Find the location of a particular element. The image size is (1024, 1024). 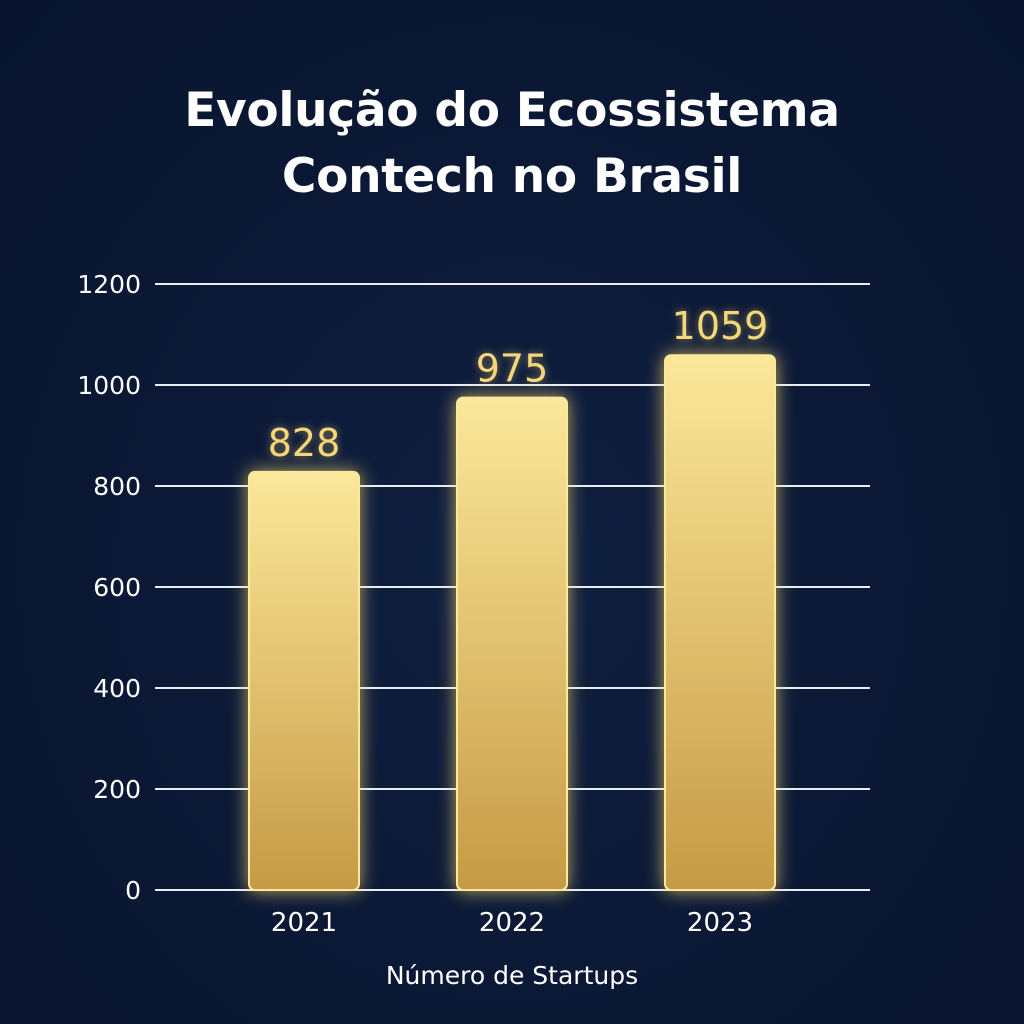

y-axis-ticks: 0 200 400 600 800 1000 1200 is located at coordinates (109, 587).